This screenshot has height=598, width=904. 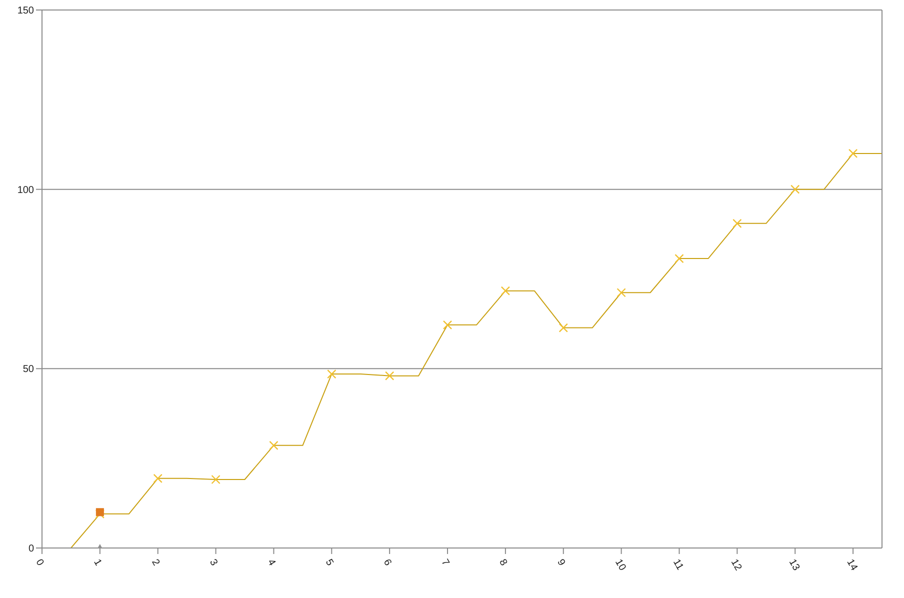 I want to click on x-tick-label: 4, so click(x=271, y=563).